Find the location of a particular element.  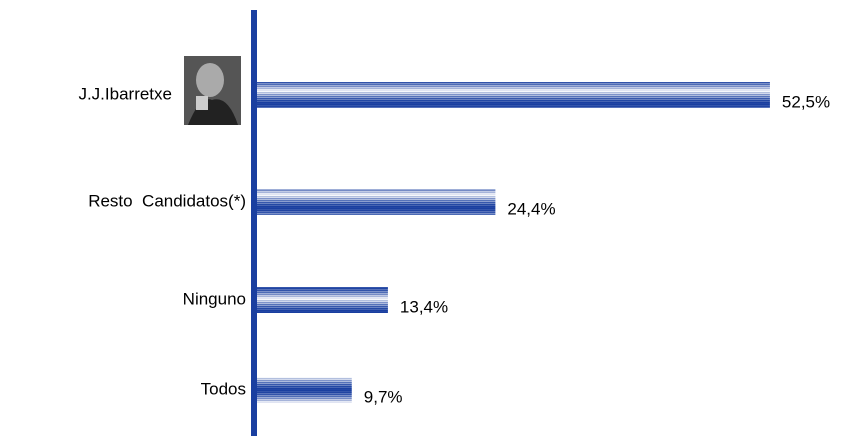

axis-line is located at coordinates (254, 223).